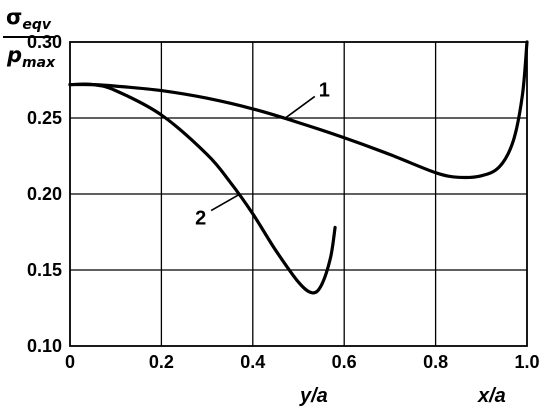  I want to click on y-axis-label: σeqv pmax, so click(29, 38).